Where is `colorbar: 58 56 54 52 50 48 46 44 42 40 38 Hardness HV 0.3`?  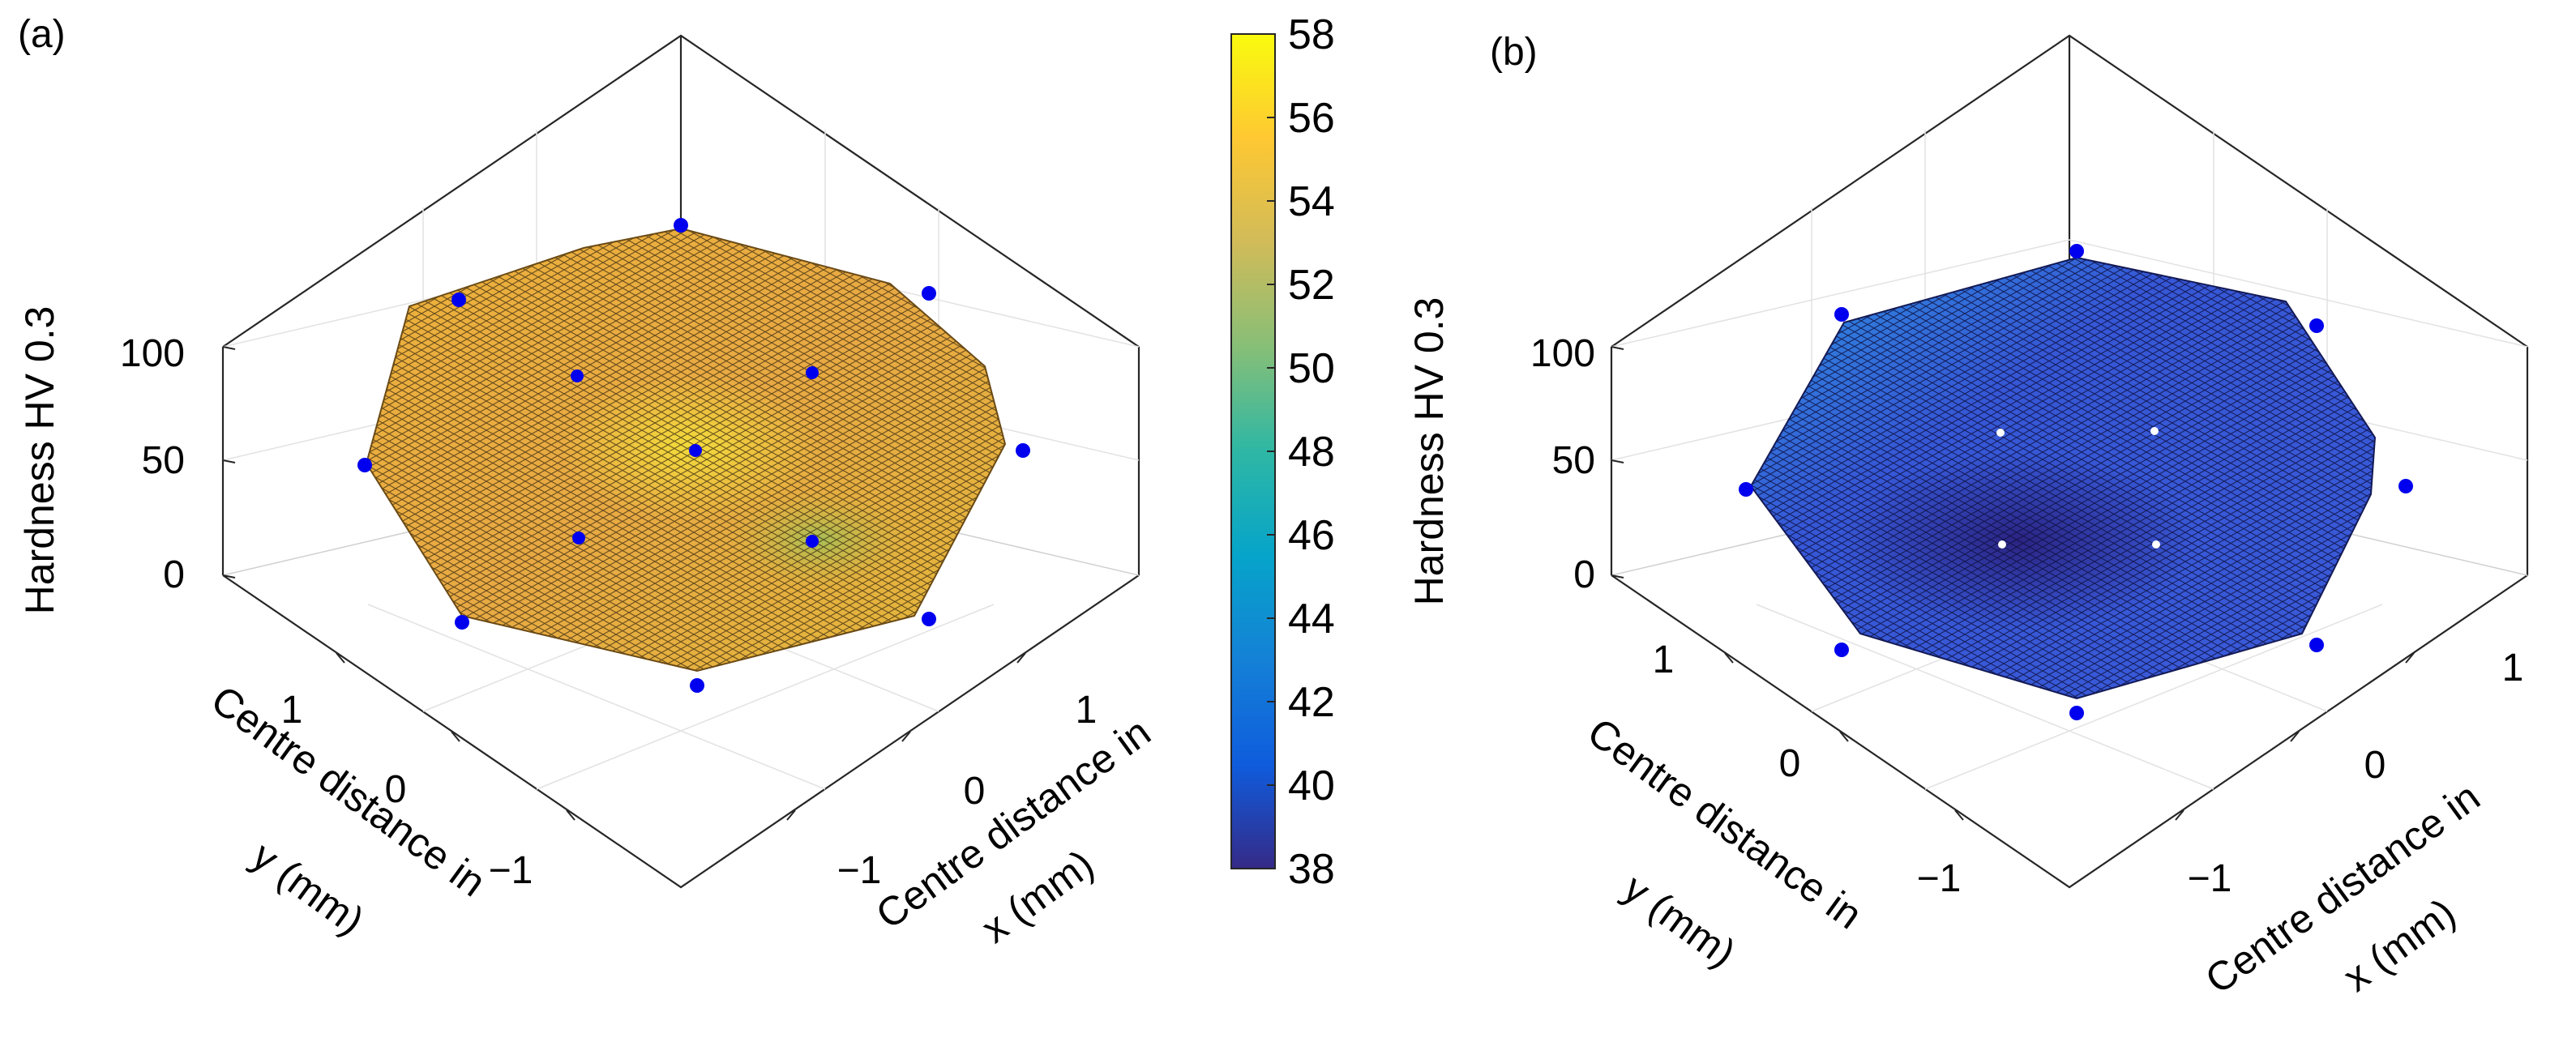
colorbar: 58 56 54 52 50 48 46 44 42 40 38 Hardness HV 0.3 is located at coordinates (1341, 452).